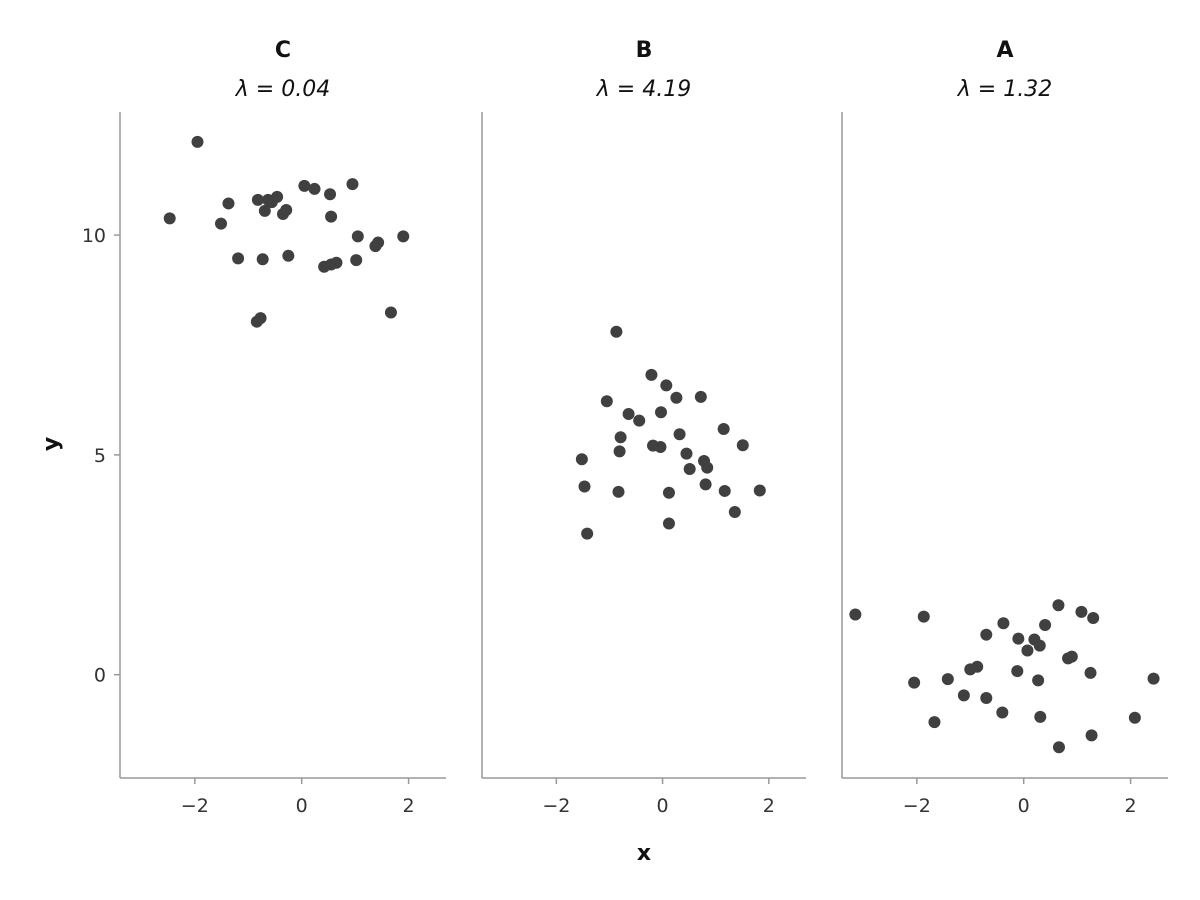 The width and height of the screenshot is (1200, 900). What do you see at coordinates (644, 853) in the screenshot?
I see `x-axis-title: x` at bounding box center [644, 853].